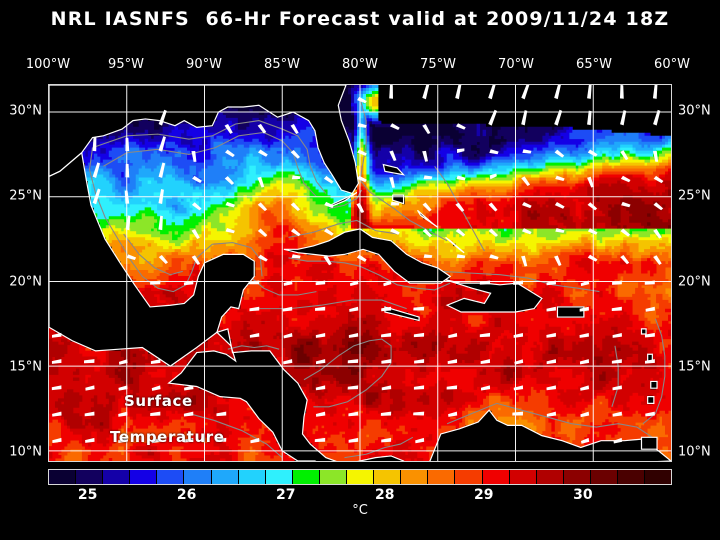  What do you see at coordinates (167, 437) in the screenshot?
I see `annotation-line-2: Temperature` at bounding box center [167, 437].